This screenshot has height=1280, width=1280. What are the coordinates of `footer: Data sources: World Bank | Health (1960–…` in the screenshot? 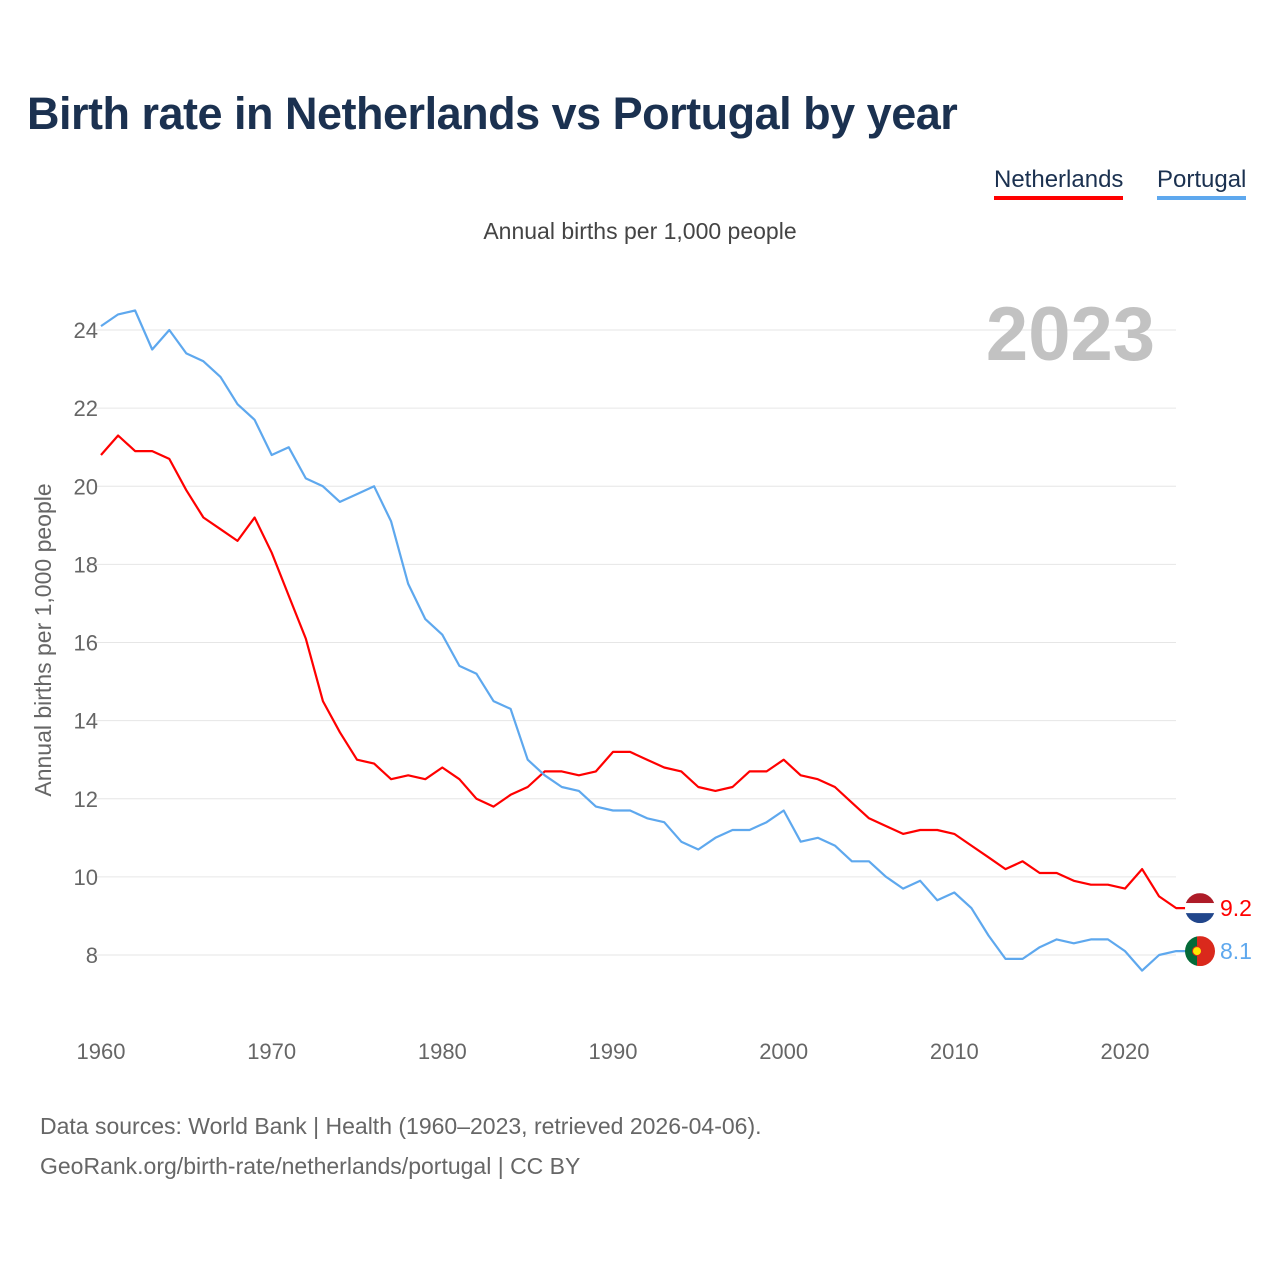 It's located at (401, 1146).